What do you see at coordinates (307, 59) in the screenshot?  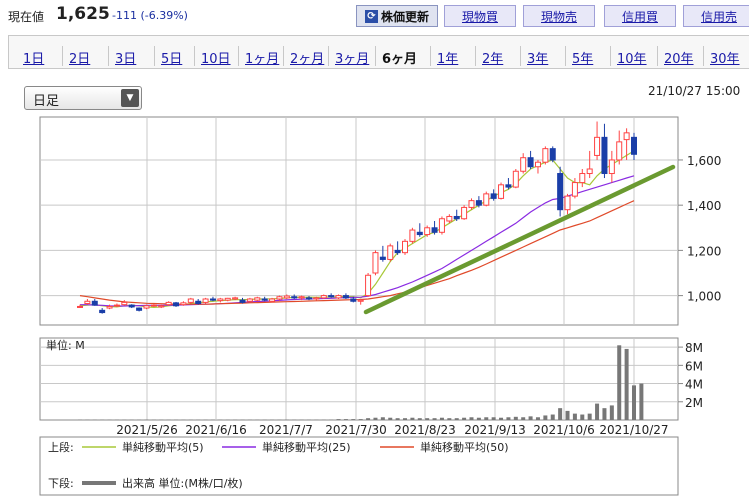 I see `tab-period-6: 2ヶ月` at bounding box center [307, 59].